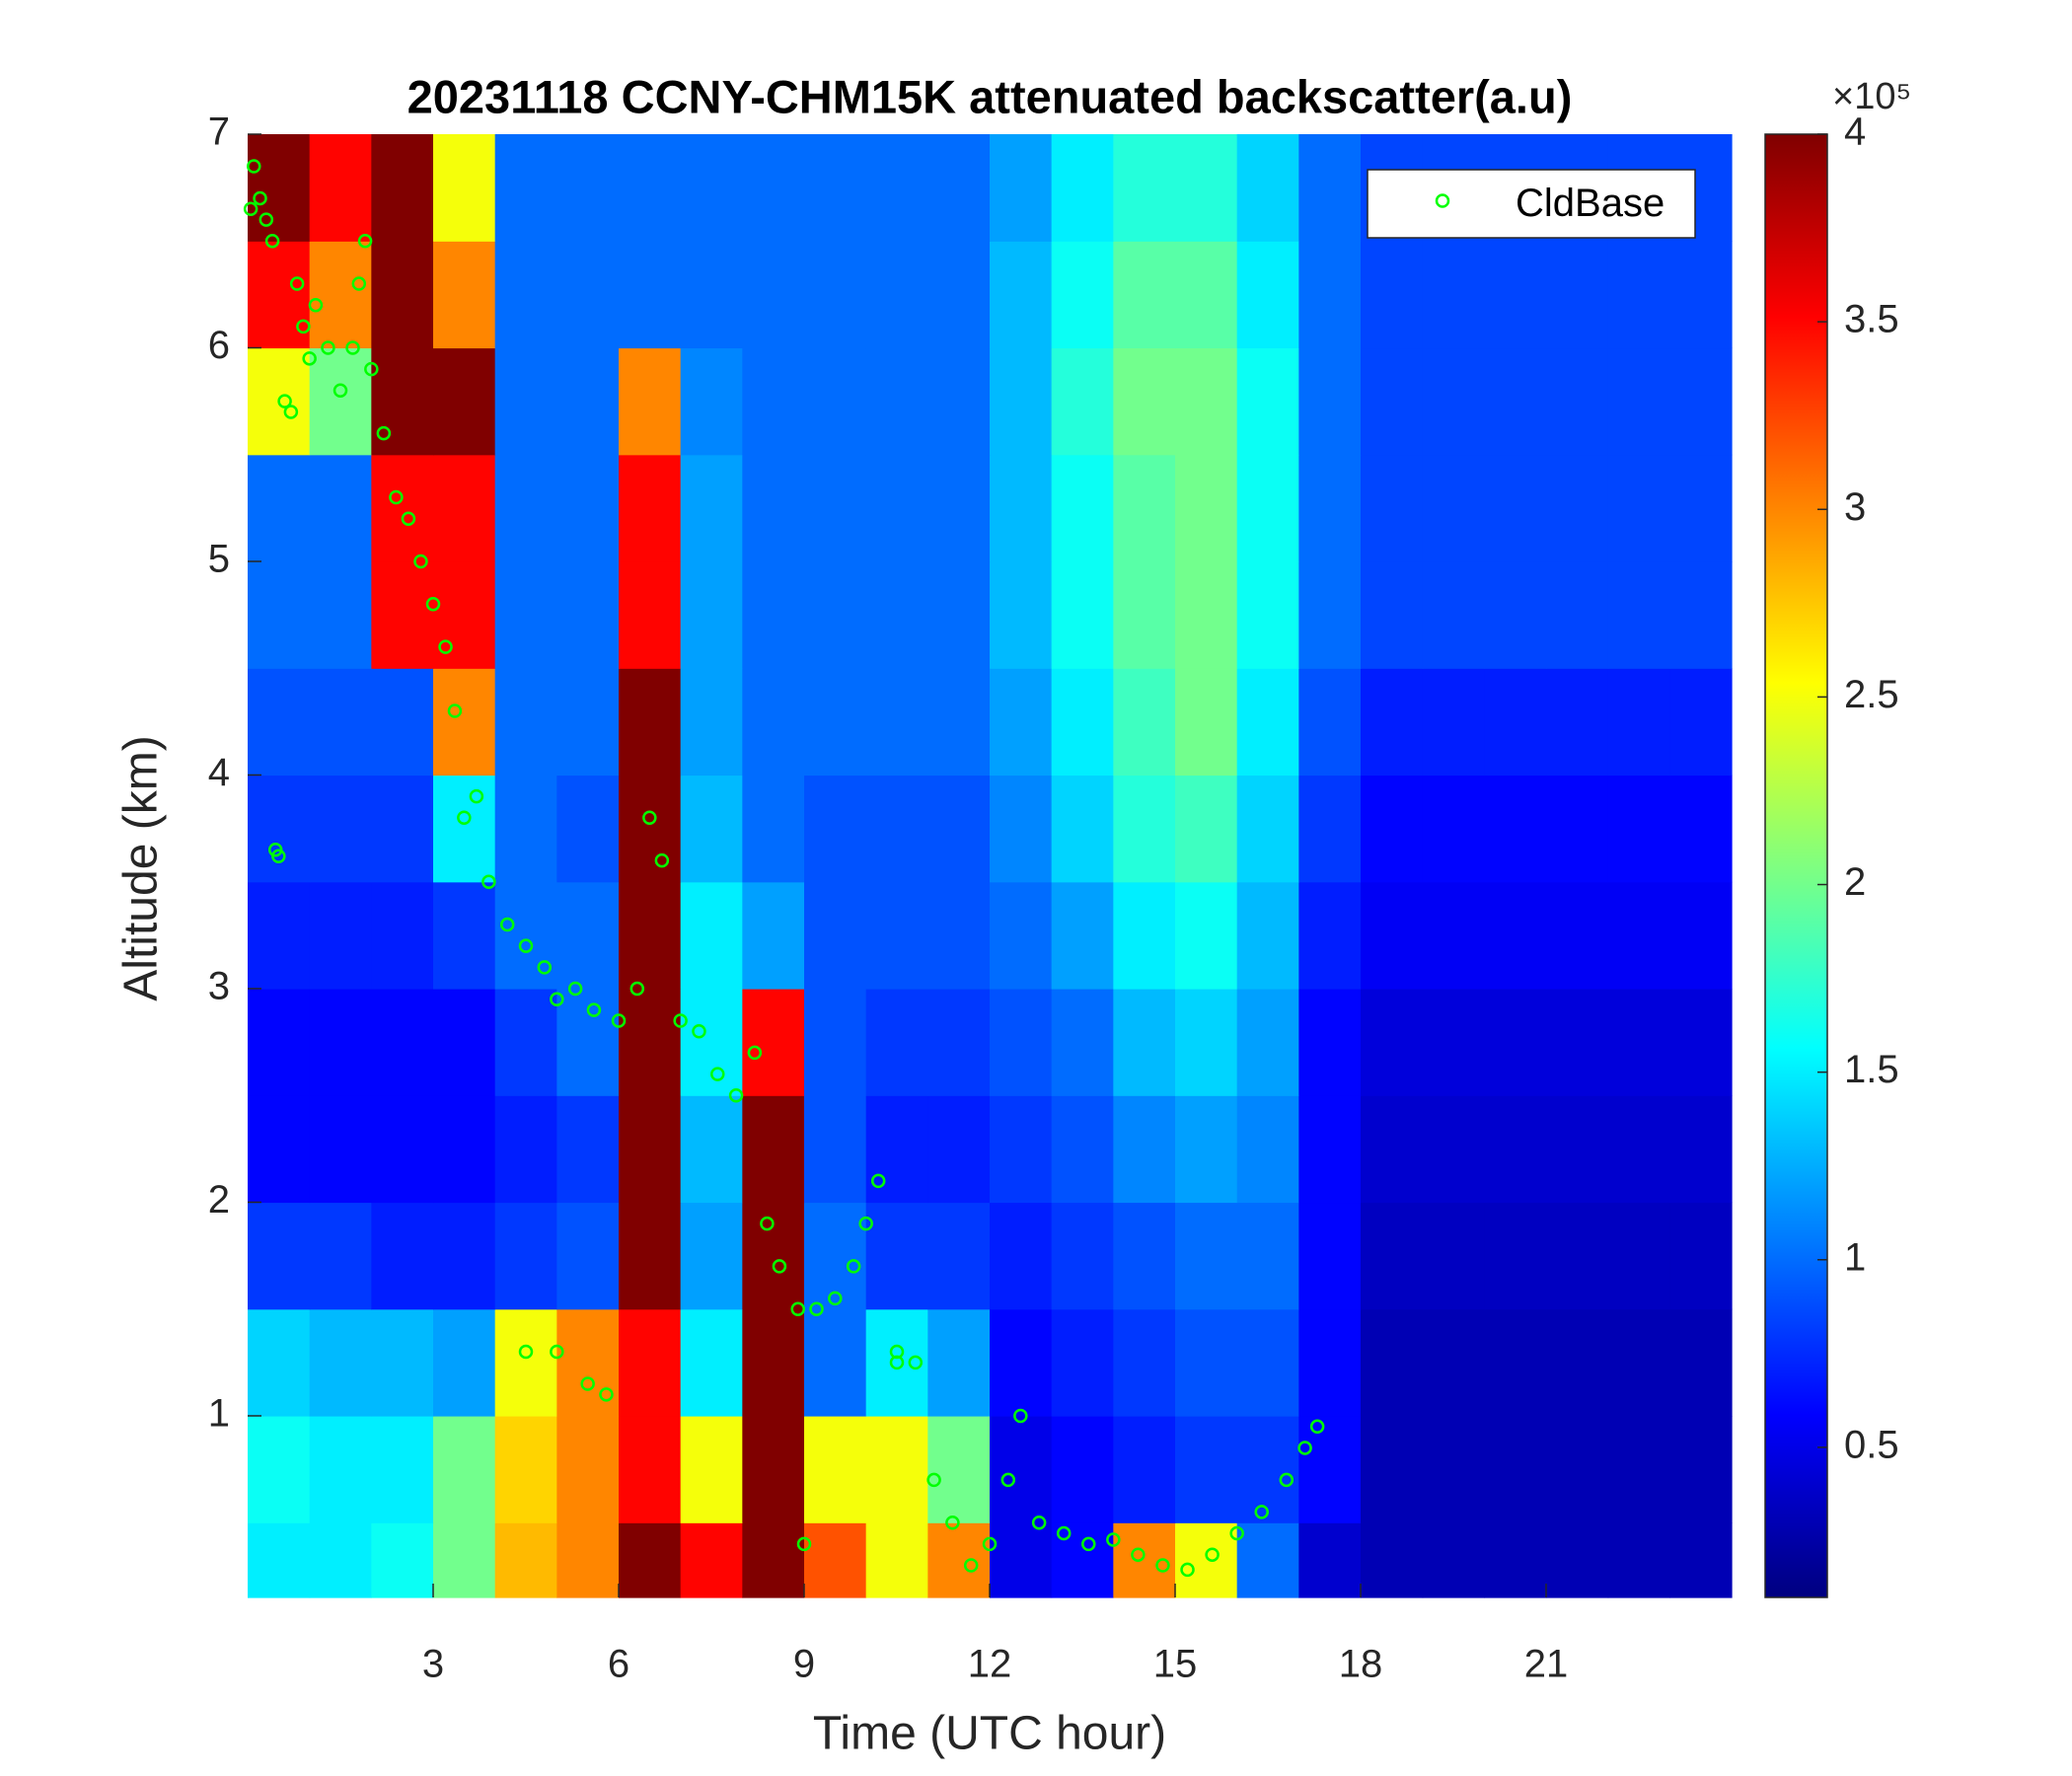 The height and width of the screenshot is (1776, 2072). What do you see at coordinates (990, 1734) in the screenshot?
I see `x-axis-label: Time (UTC hour)` at bounding box center [990, 1734].